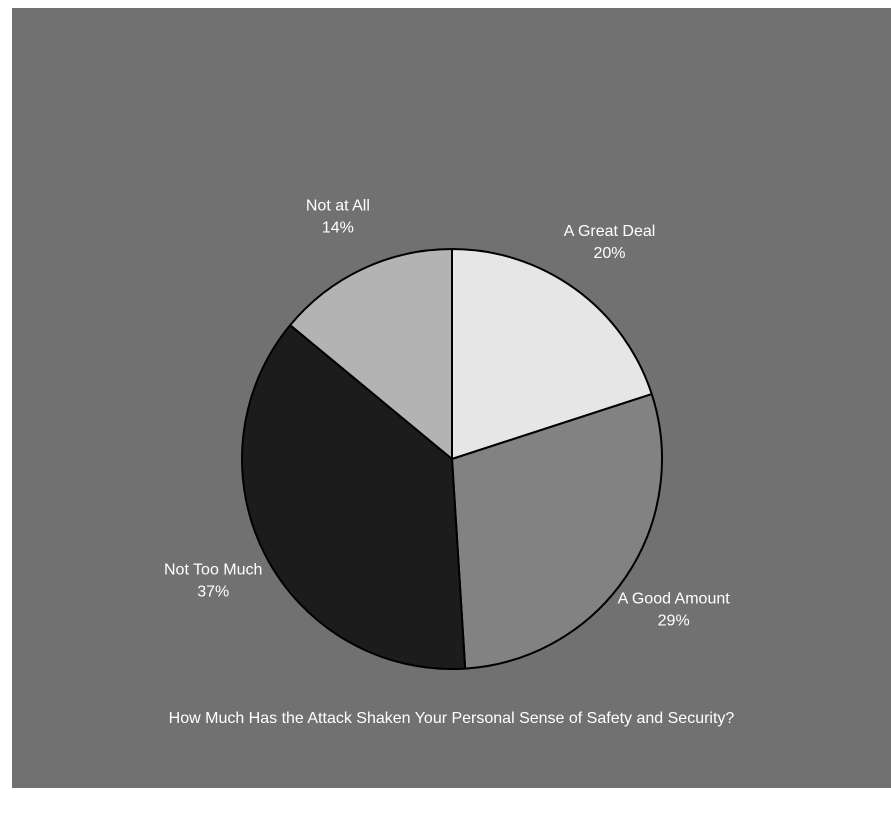  What do you see at coordinates (610, 253) in the screenshot?
I see `slice-value-a-great-deal: 20%` at bounding box center [610, 253].